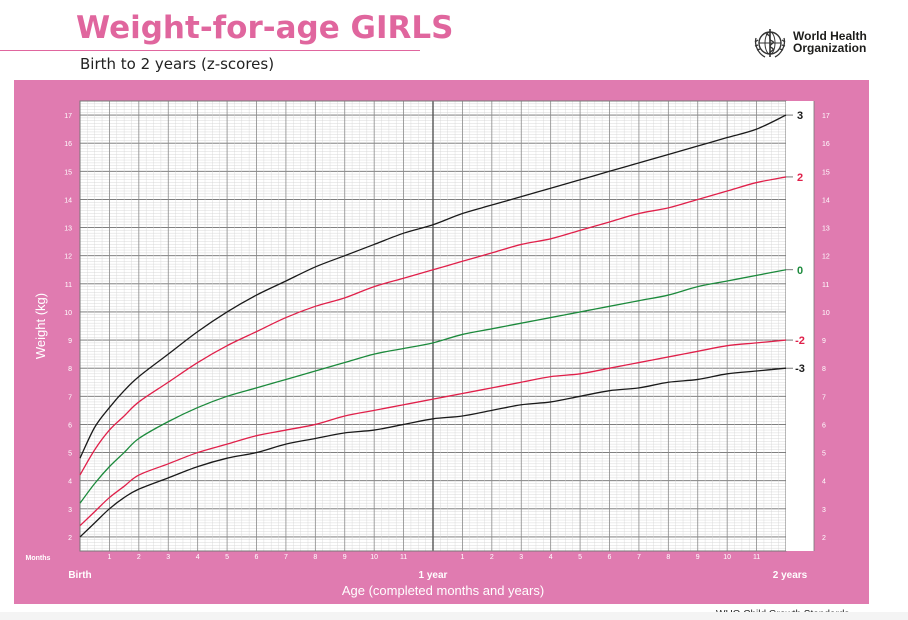 Image resolution: width=908 pixels, height=620 pixels. Describe the element at coordinates (824, 538) in the screenshot. I see `y-tick-label-right: 2` at that location.